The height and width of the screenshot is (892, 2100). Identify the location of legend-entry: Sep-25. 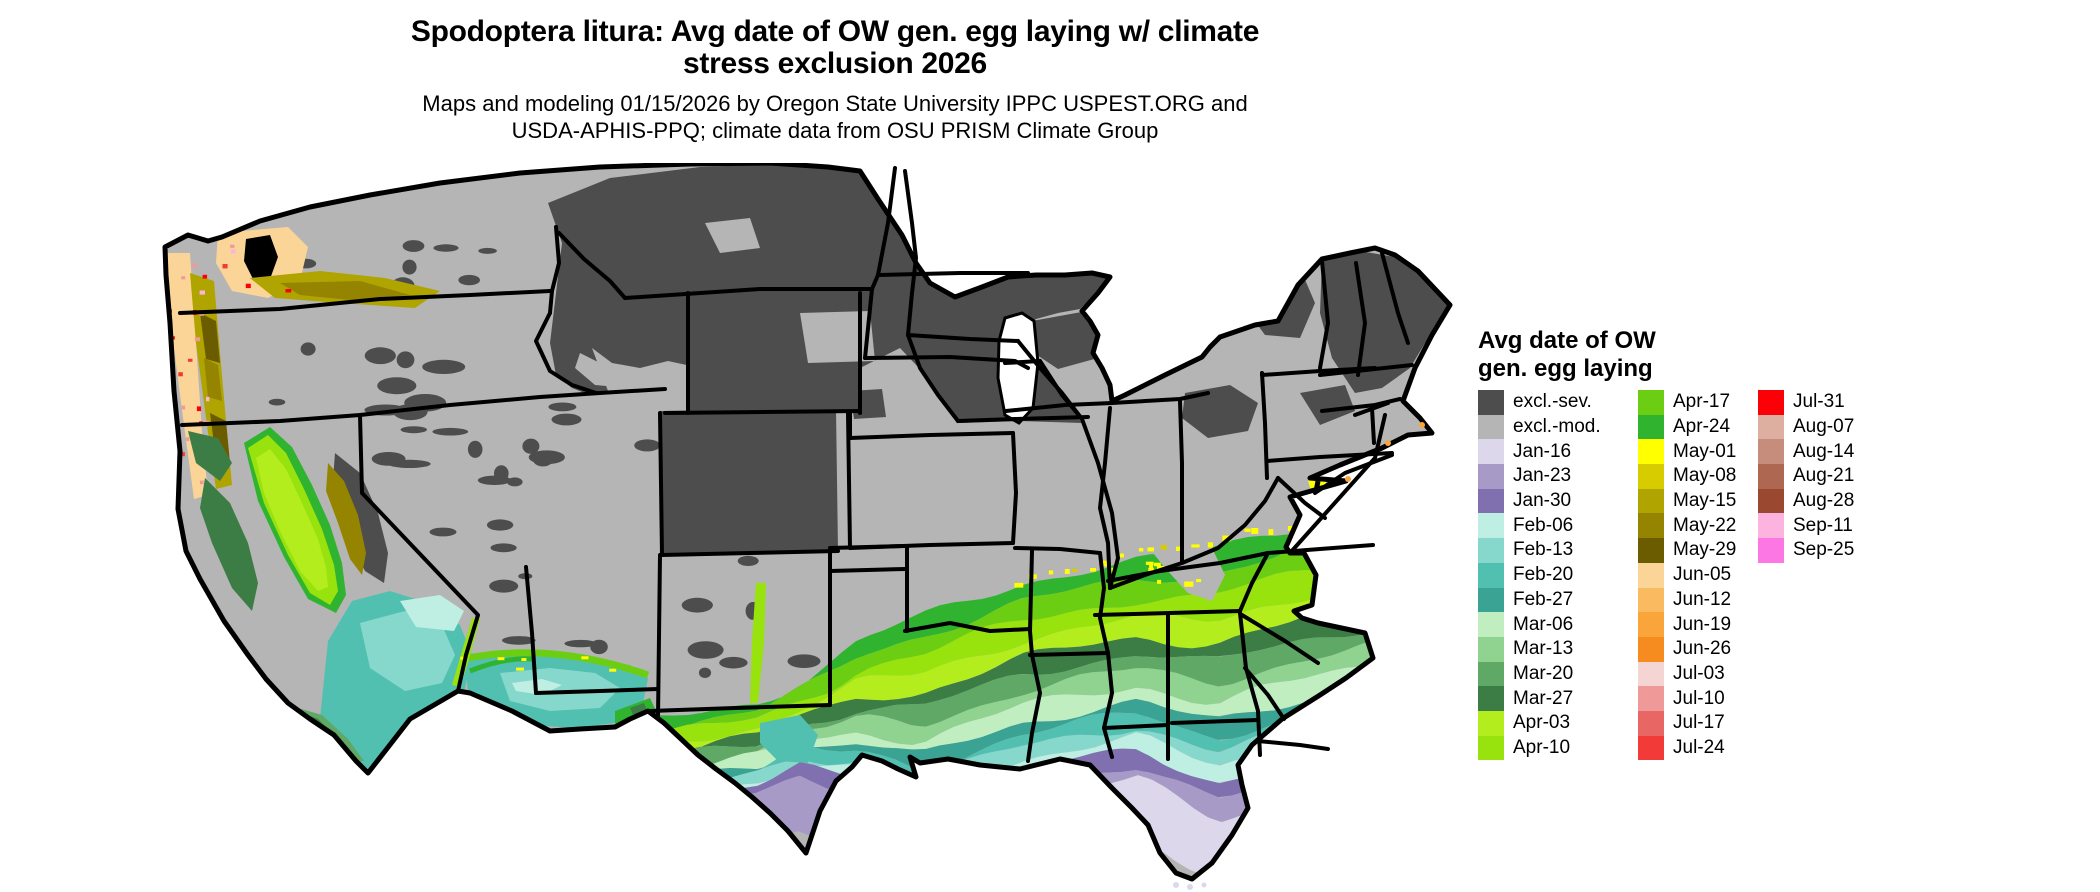
(1806, 550).